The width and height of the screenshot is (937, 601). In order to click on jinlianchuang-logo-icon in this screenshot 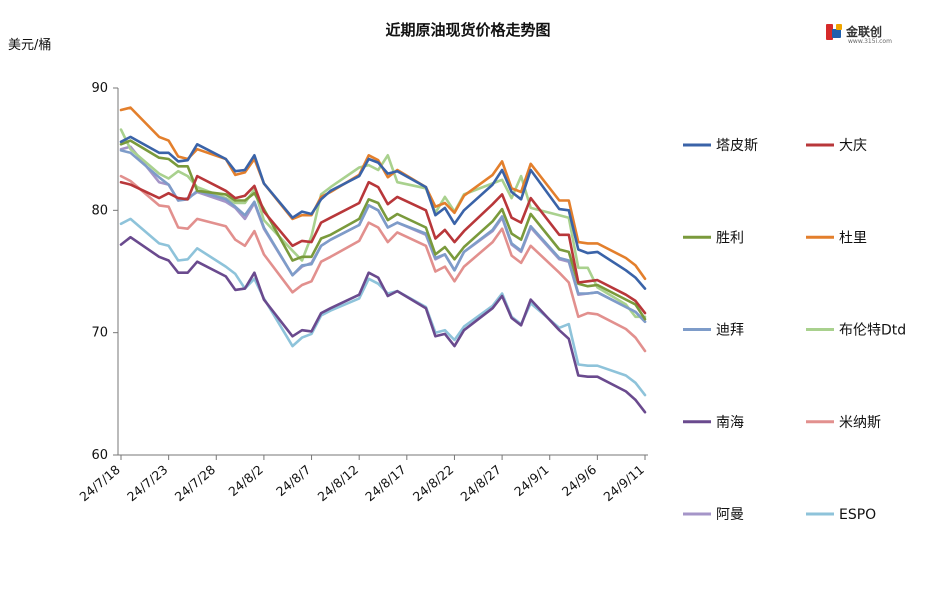, I will do `click(834, 32)`.